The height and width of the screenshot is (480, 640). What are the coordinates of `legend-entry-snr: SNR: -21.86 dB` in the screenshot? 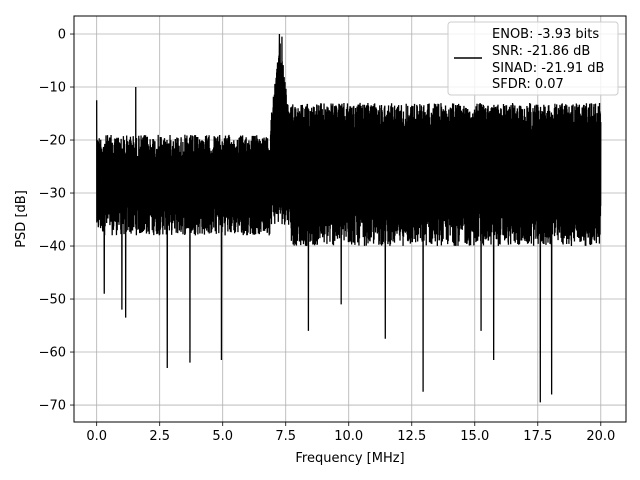 It's located at (541, 51).